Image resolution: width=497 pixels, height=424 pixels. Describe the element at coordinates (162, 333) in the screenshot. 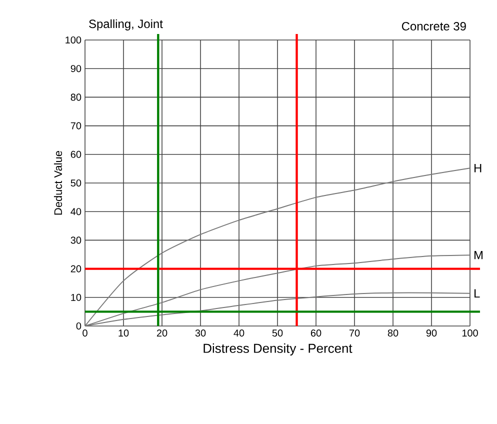

I see `x-tick-label: 20` at that location.